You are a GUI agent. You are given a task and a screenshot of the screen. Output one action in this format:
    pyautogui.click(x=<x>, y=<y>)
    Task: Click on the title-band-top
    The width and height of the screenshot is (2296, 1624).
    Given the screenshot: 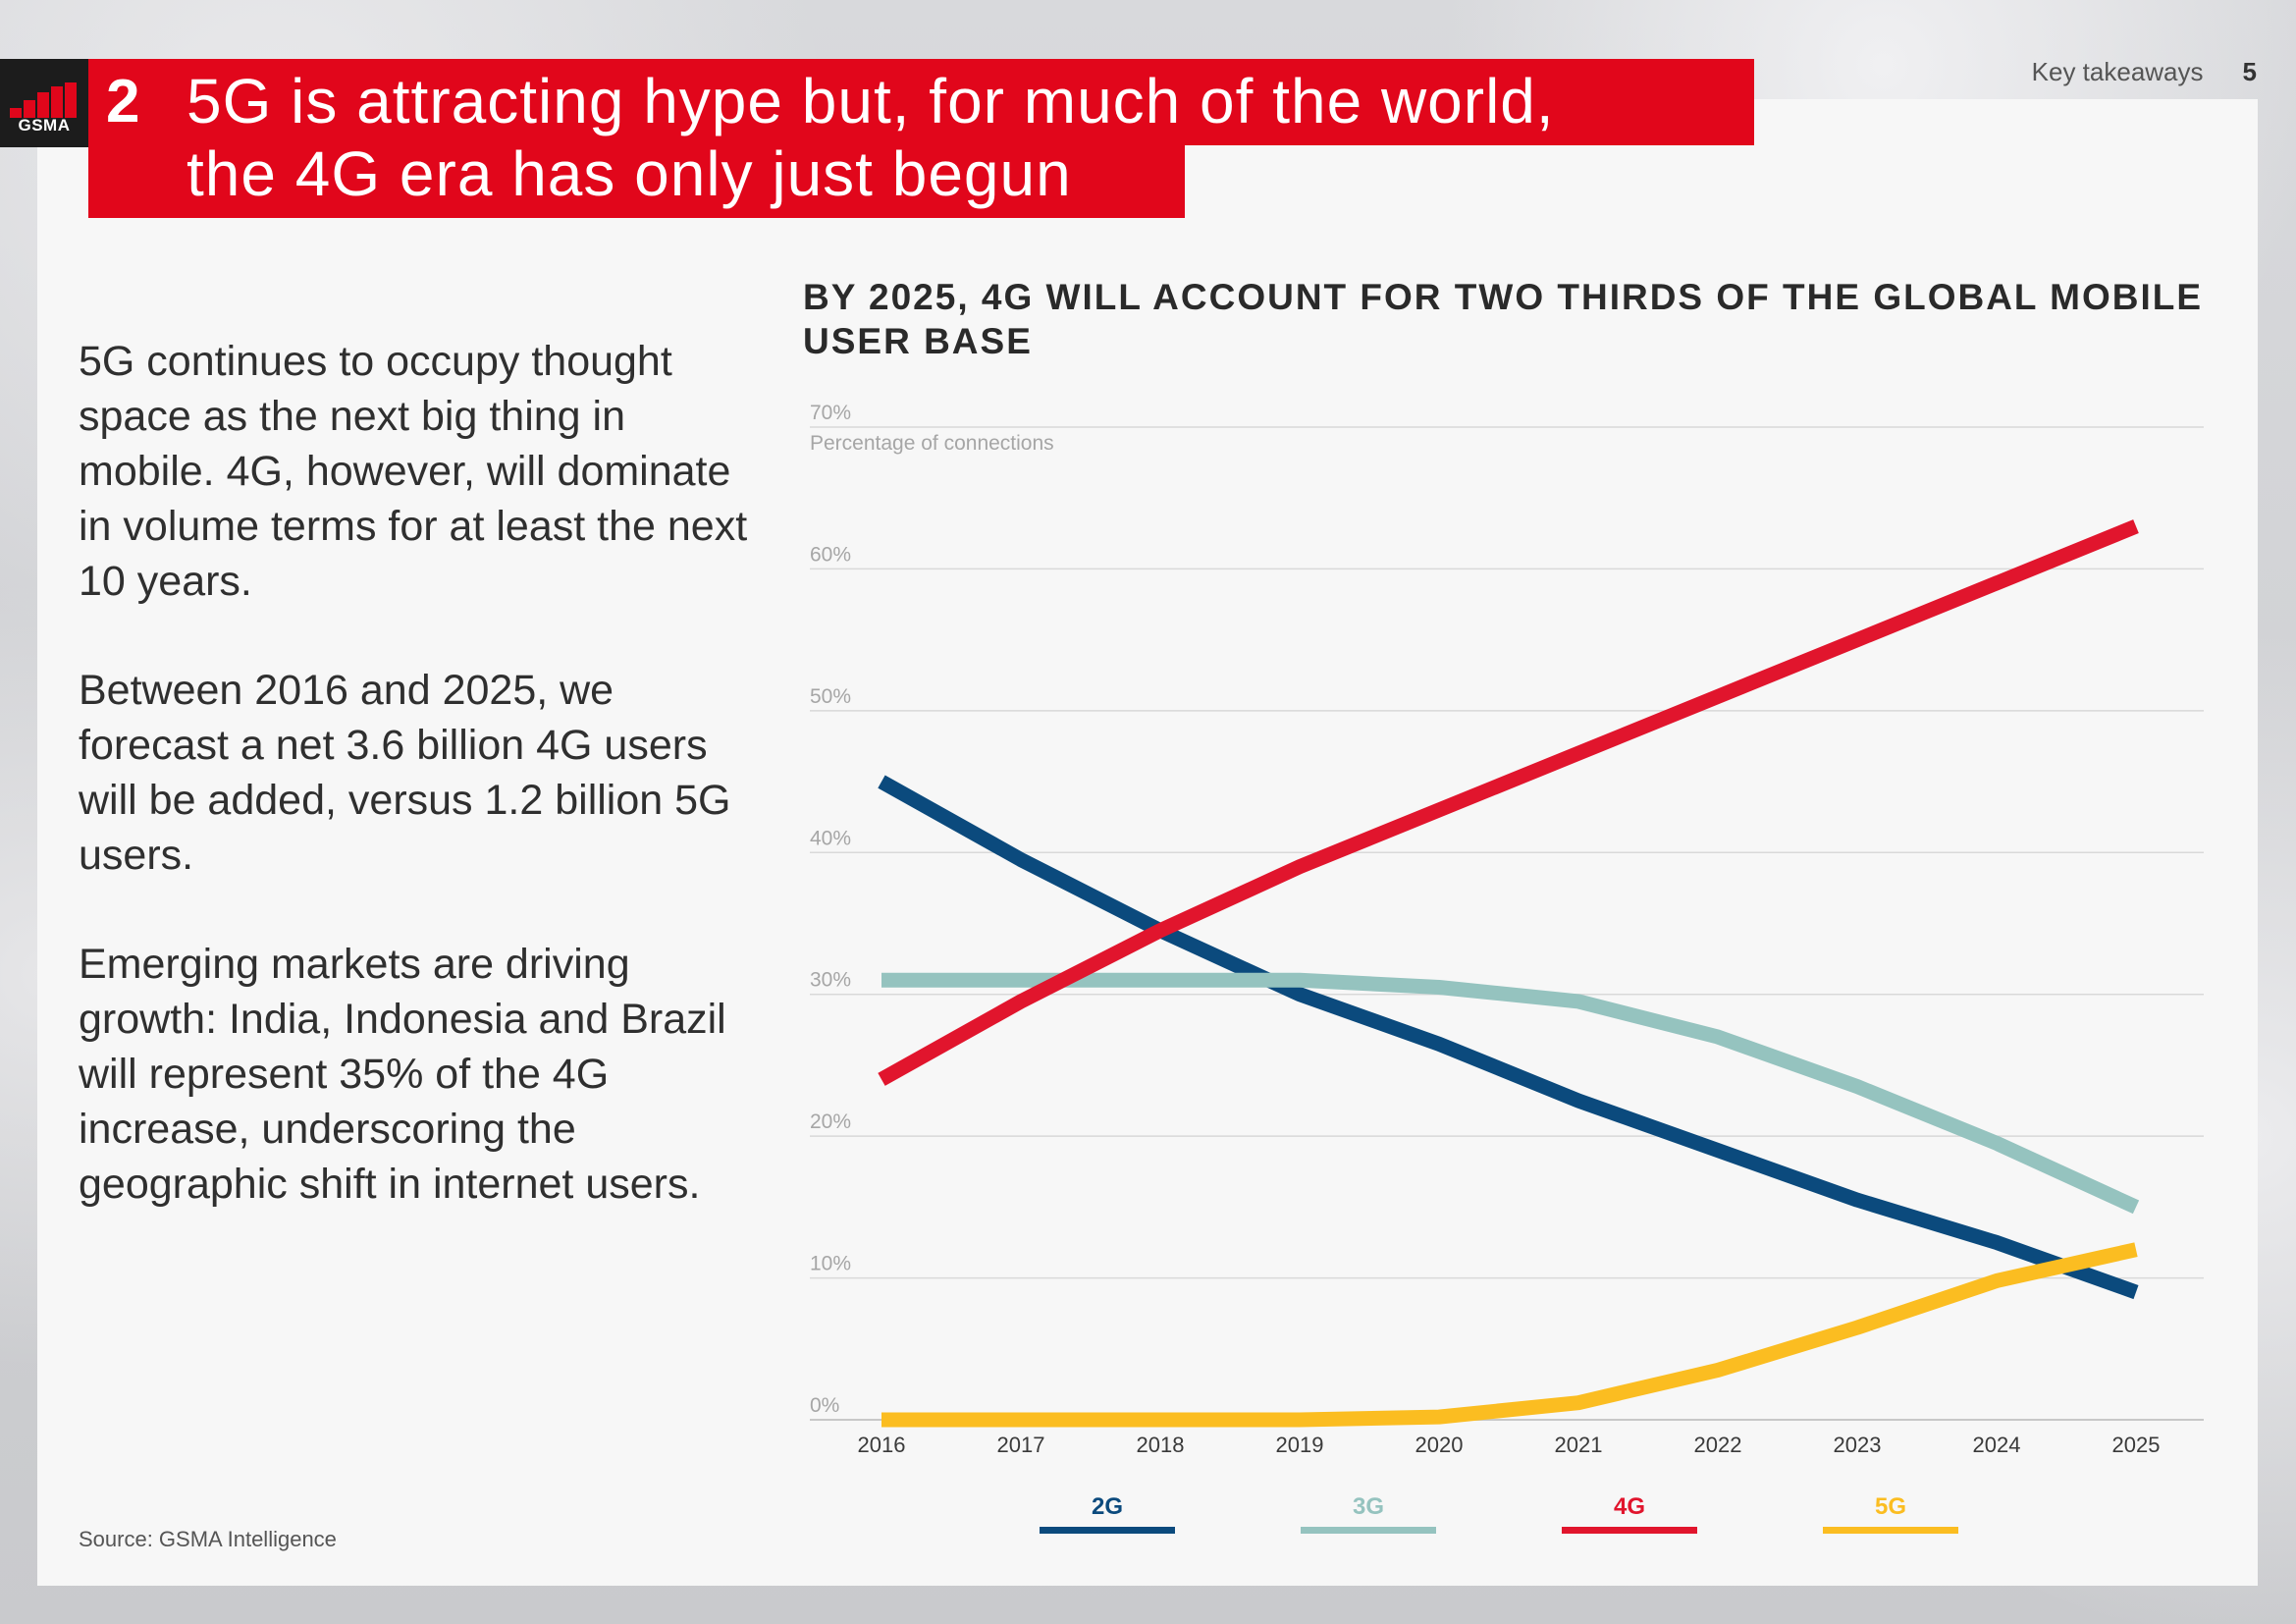 What is the action you would take?
    pyautogui.click(x=921, y=102)
    